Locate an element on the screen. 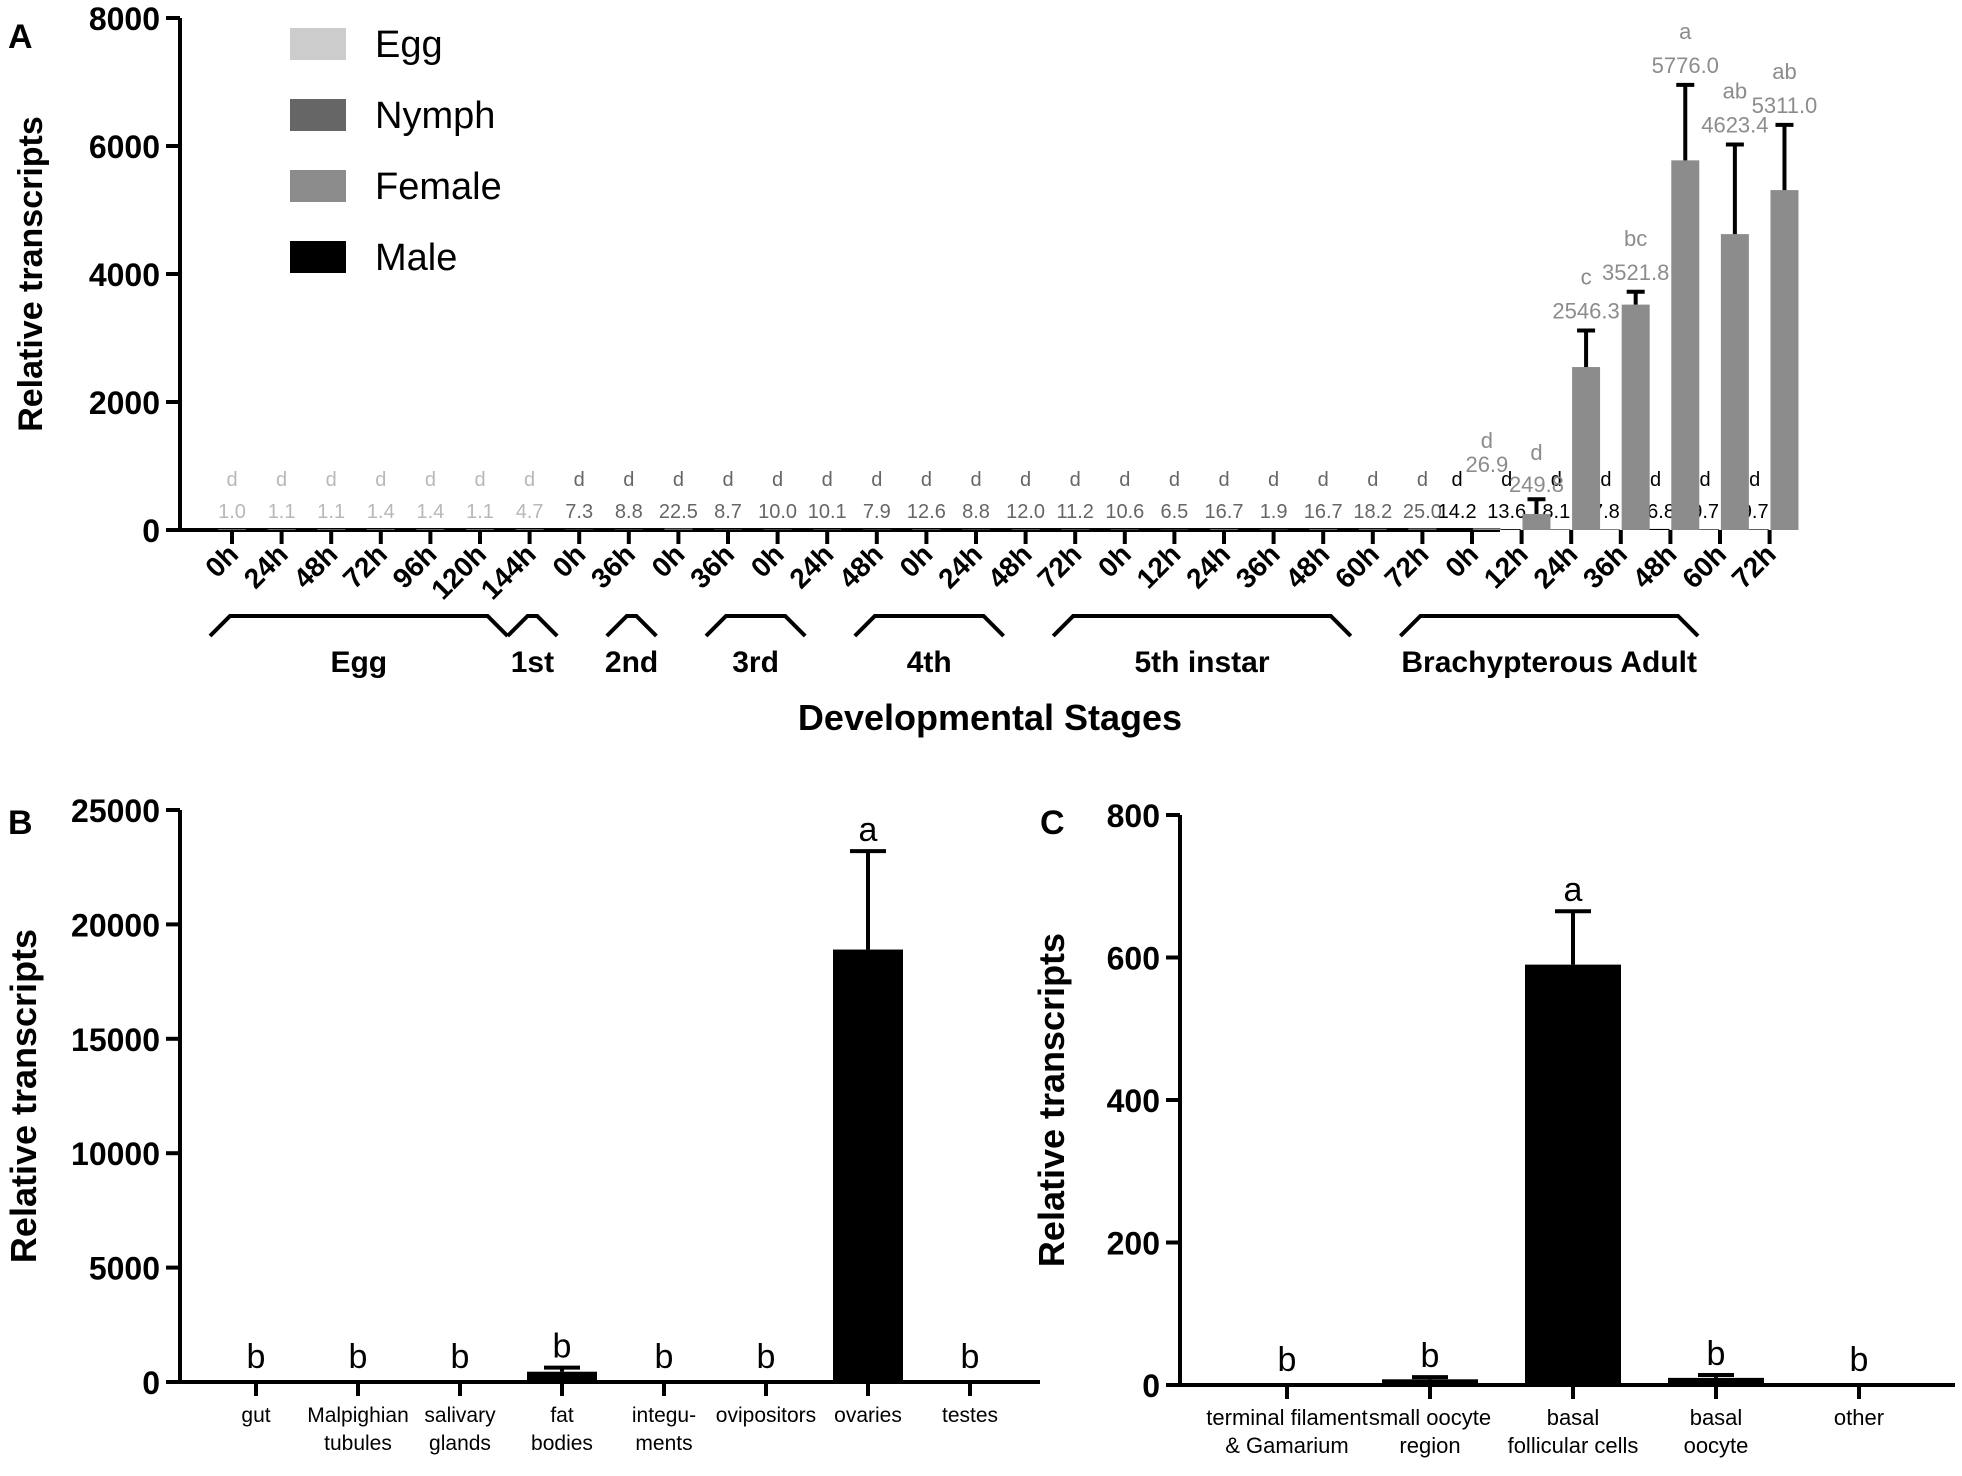 This screenshot has width=1962, height=1476. b-category-label: Malpighian is located at coordinates (358, 1415).